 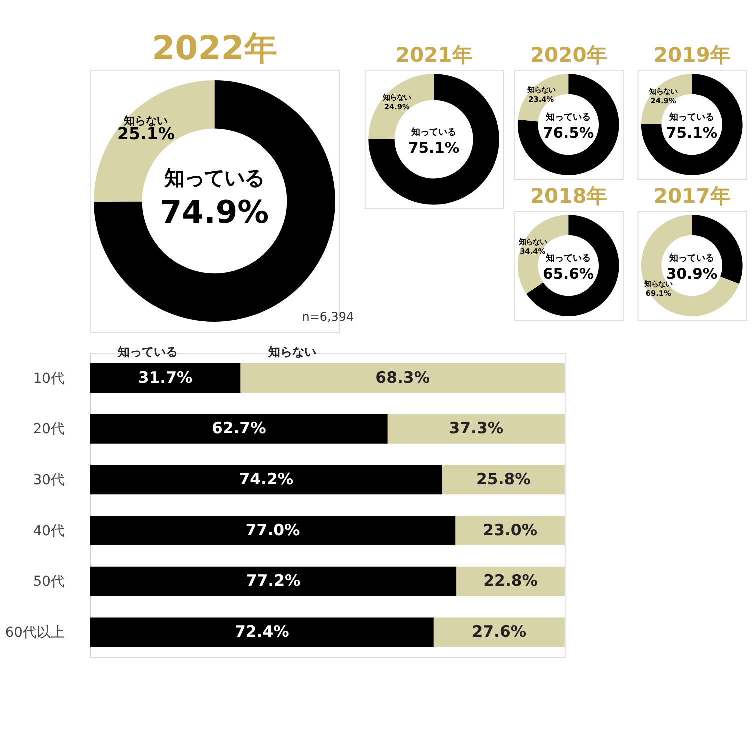 What do you see at coordinates (215, 212) in the screenshot?
I see `data-label: 74.9%` at bounding box center [215, 212].